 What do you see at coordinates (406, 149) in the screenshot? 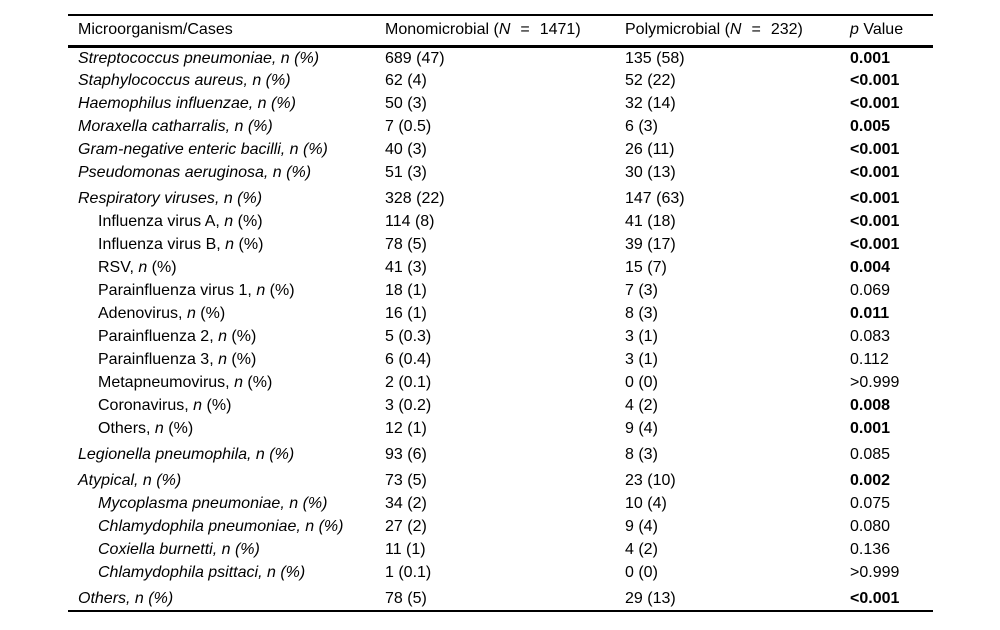
I see `monomicrobial-value-cell: 40 (3)` at bounding box center [406, 149].